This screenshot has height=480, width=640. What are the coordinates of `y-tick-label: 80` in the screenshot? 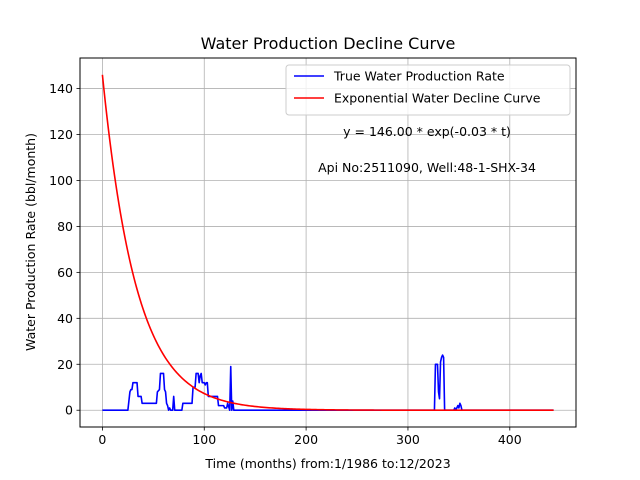 It's located at (65, 226).